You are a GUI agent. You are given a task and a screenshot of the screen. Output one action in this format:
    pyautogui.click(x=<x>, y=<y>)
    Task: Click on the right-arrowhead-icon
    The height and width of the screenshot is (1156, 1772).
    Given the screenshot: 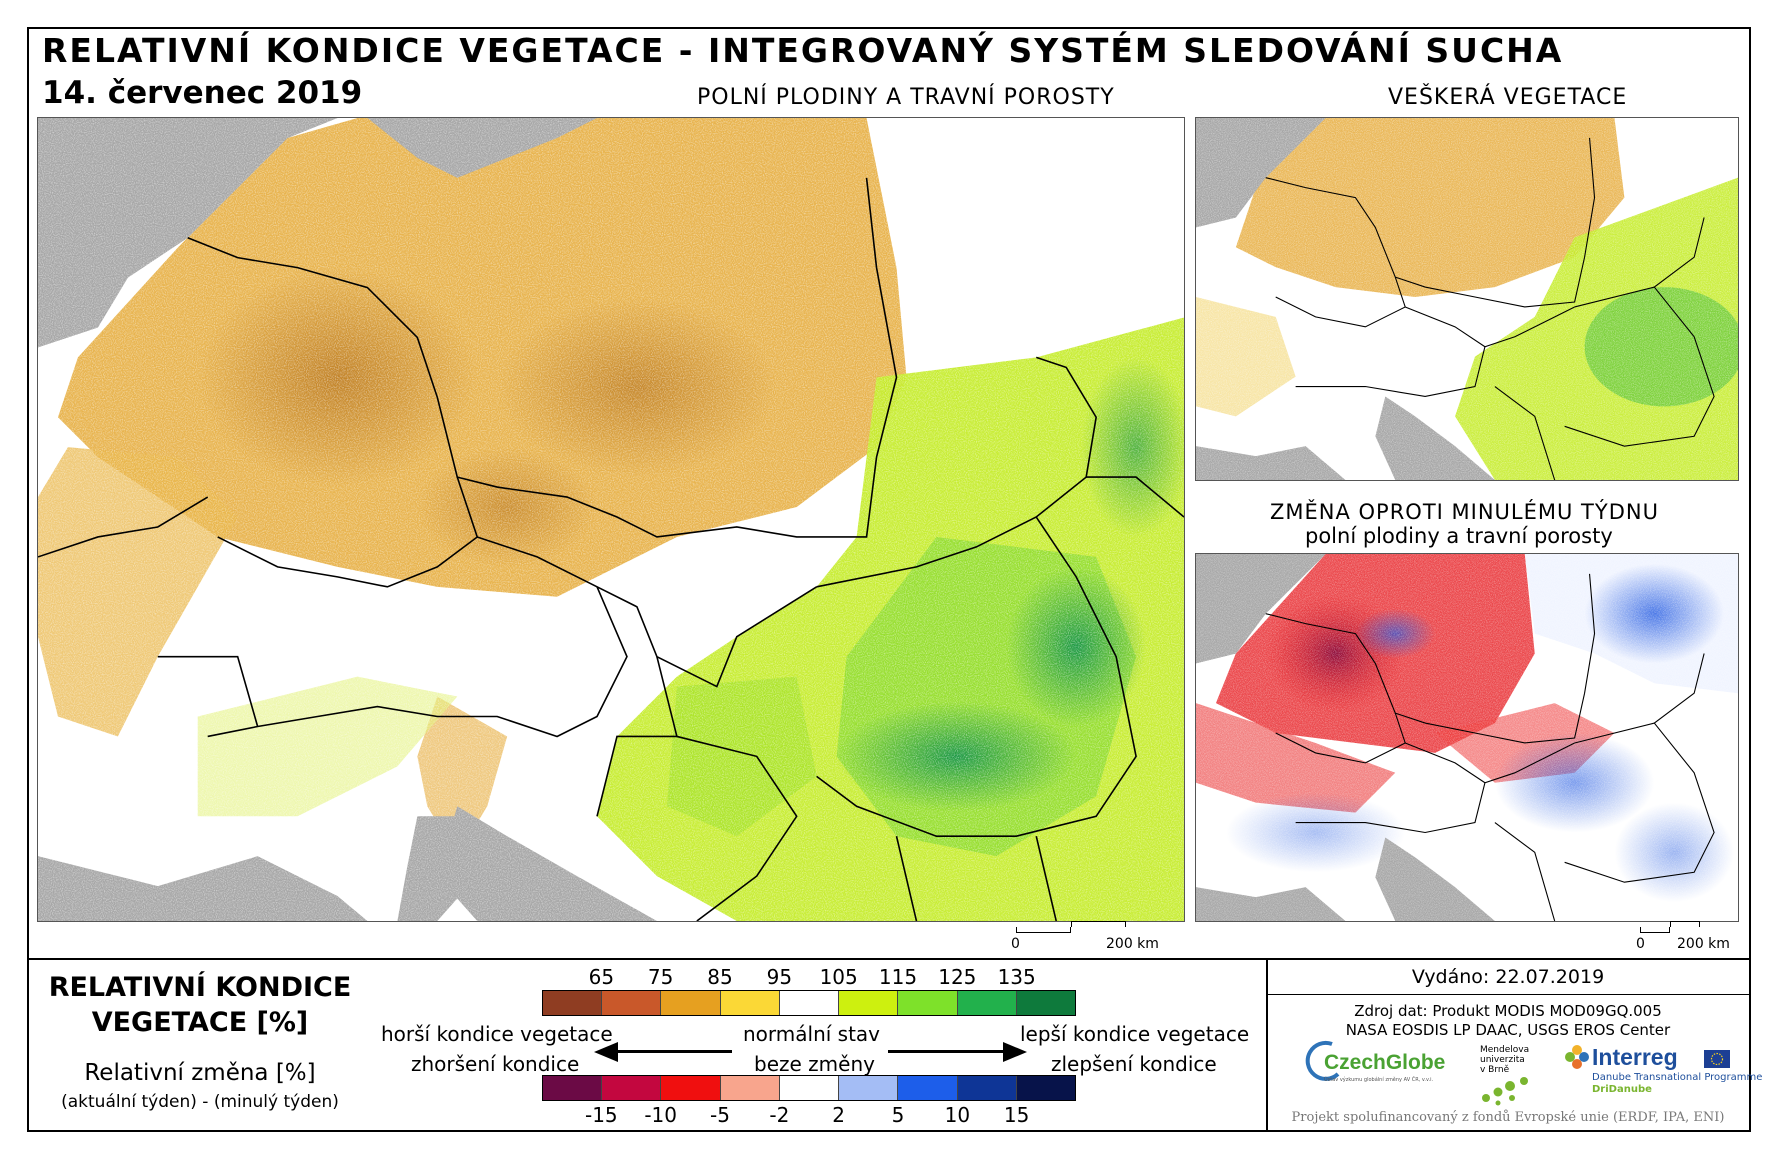 What is the action you would take?
    pyautogui.click(x=1015, y=1052)
    